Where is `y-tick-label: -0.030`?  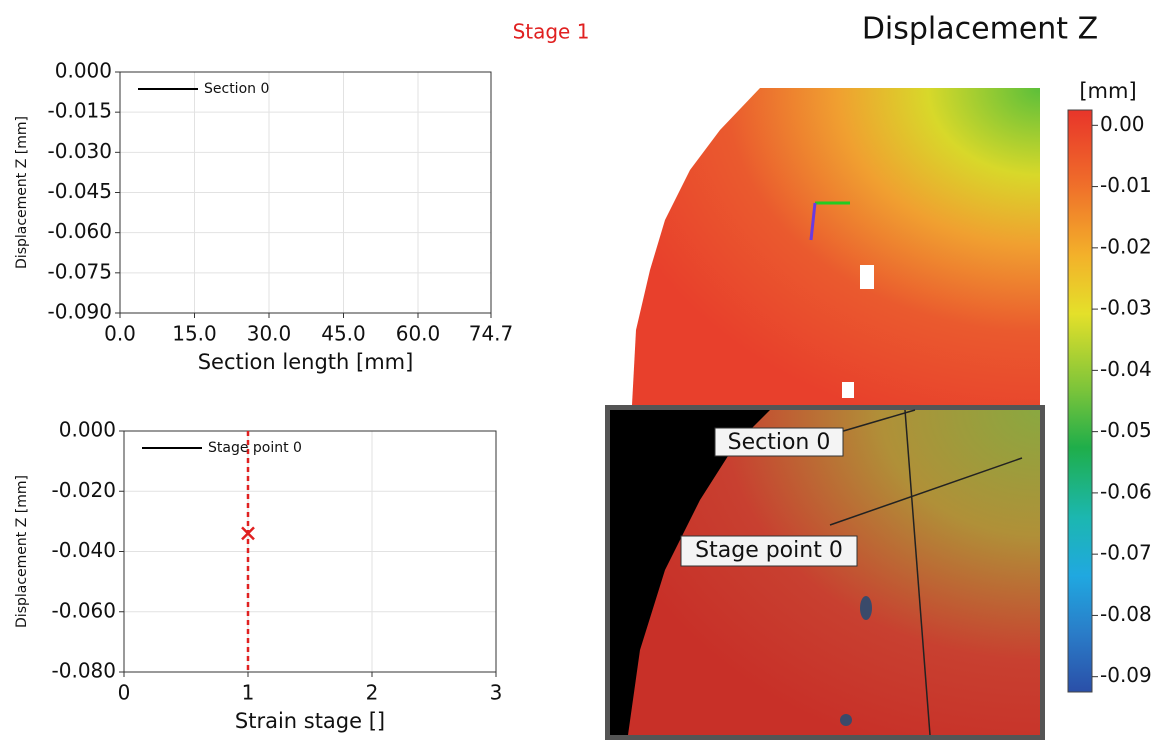 y-tick-label: -0.030 is located at coordinates (80, 151).